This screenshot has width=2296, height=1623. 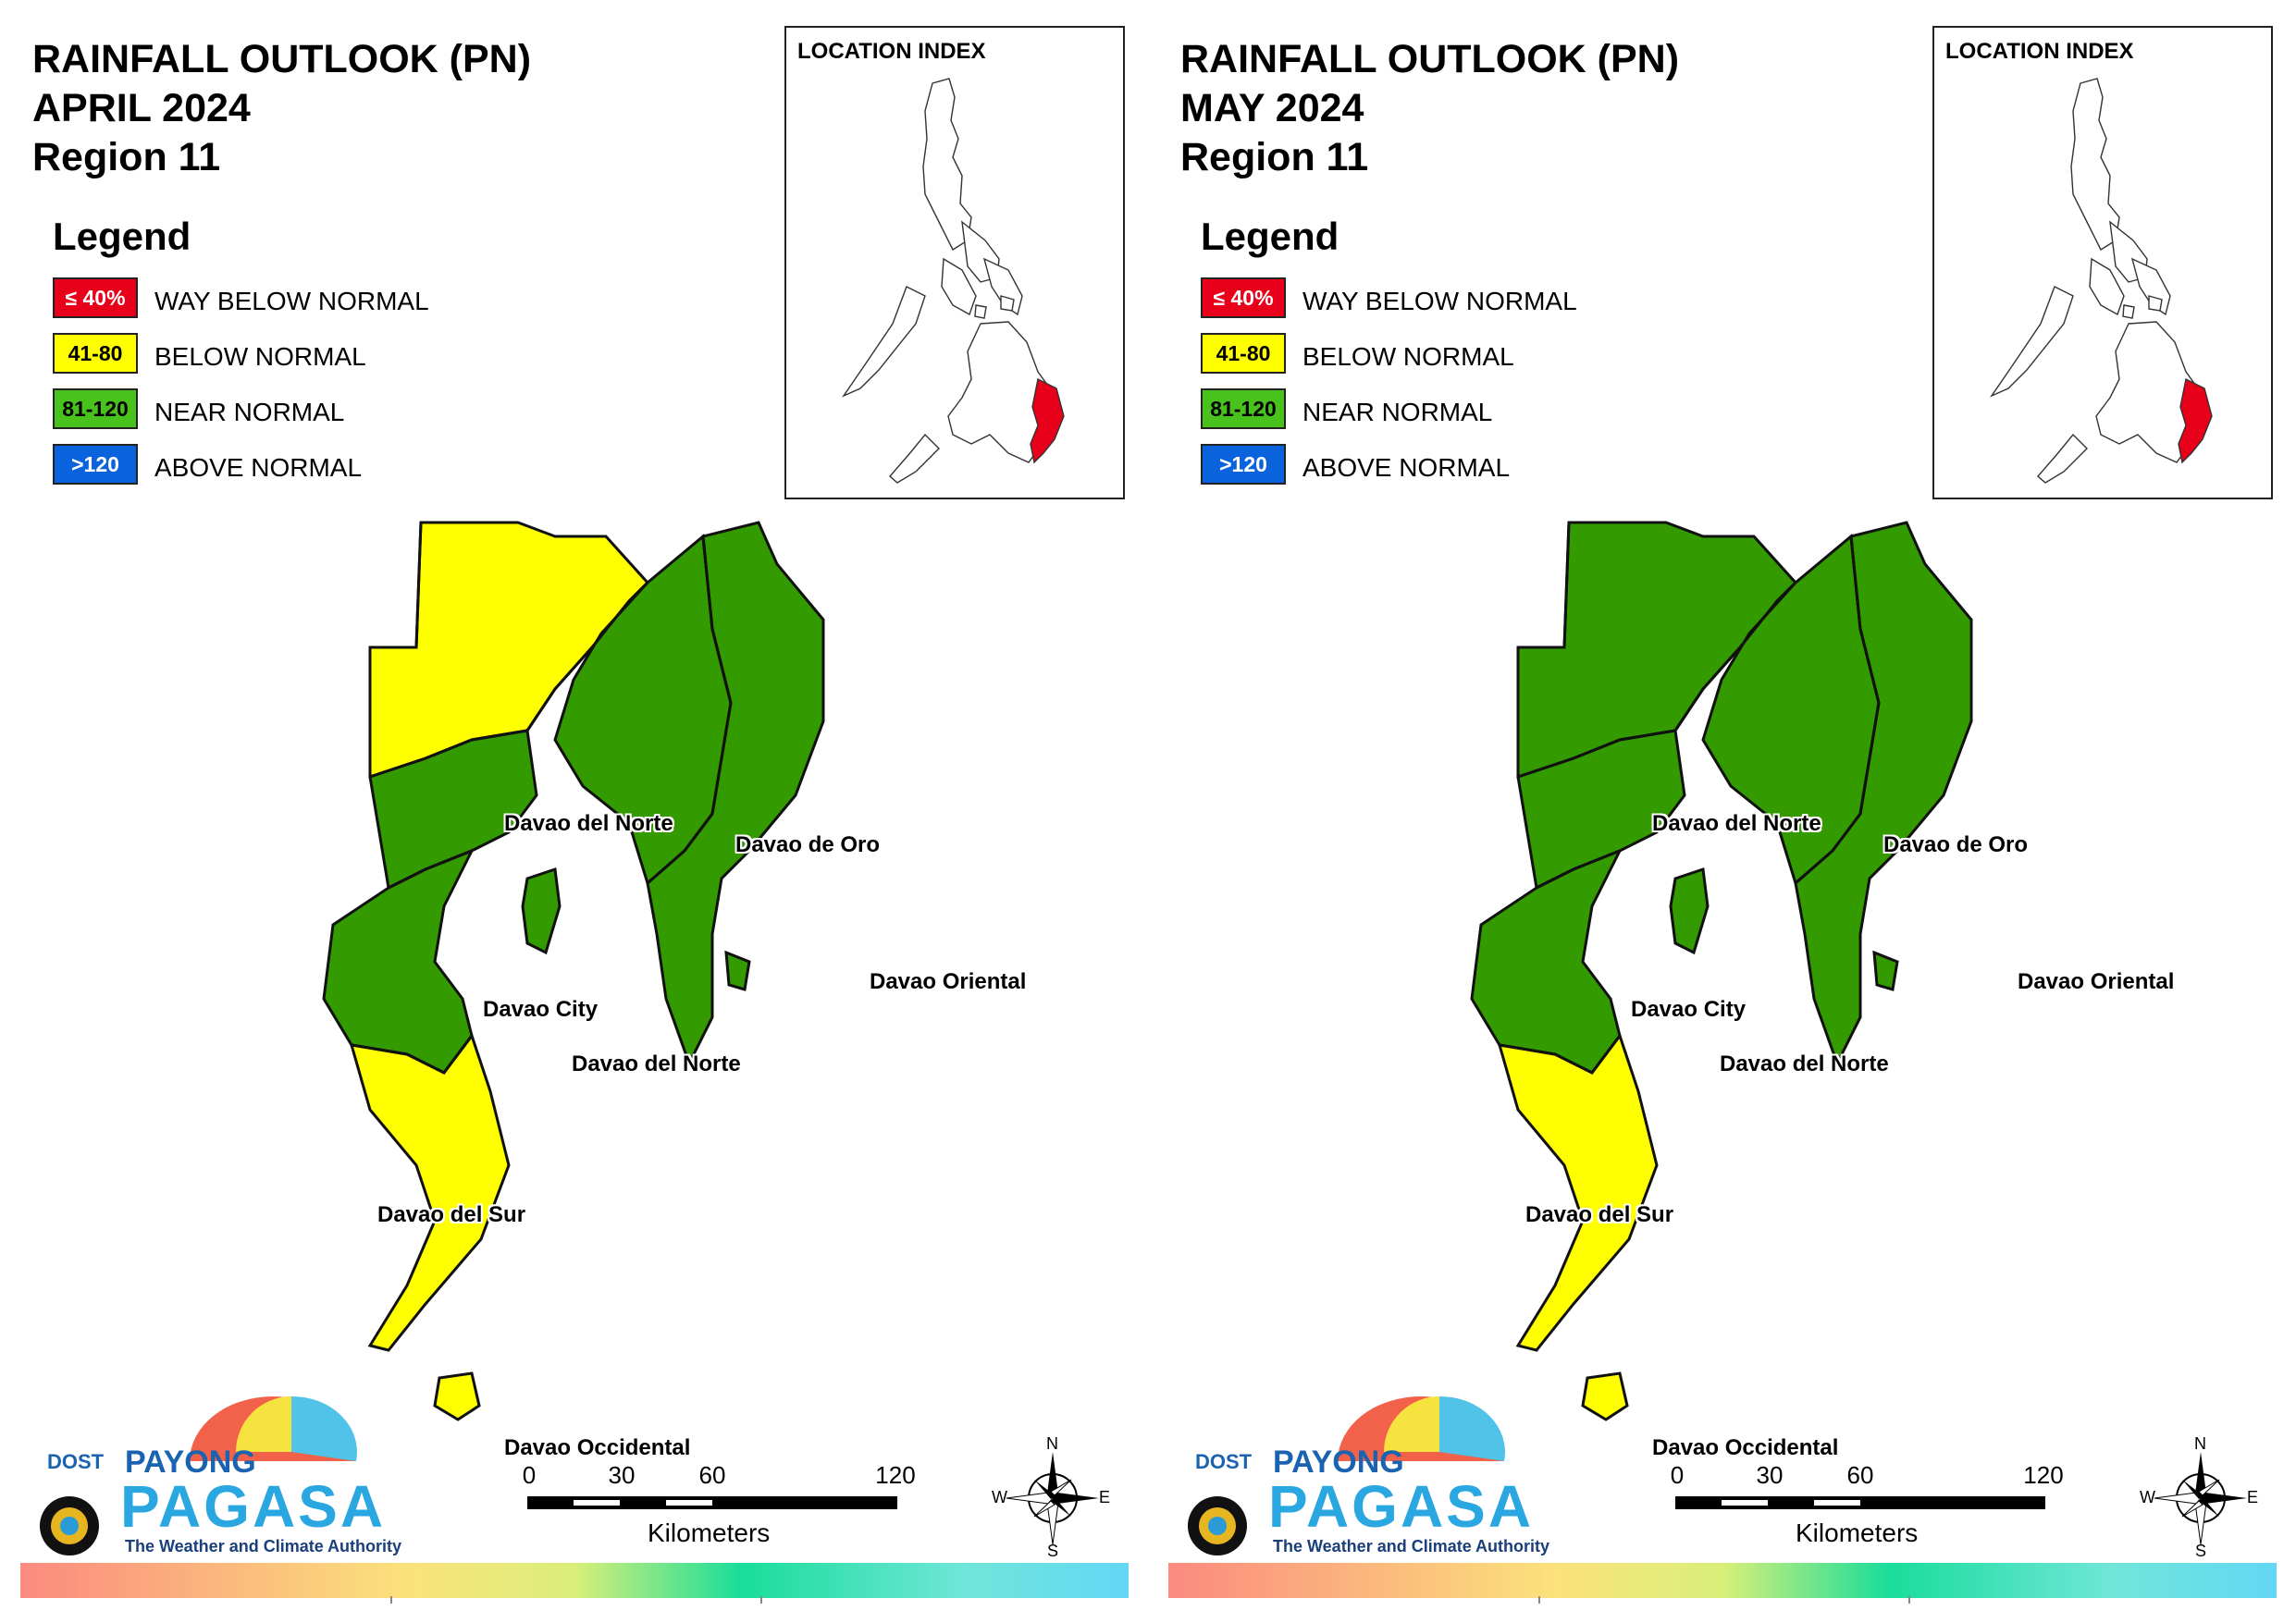 What do you see at coordinates (1429, 108) in the screenshot?
I see `map-title: RAINFALL OUTLOOK (PN) MAY 2024 Region 11` at bounding box center [1429, 108].